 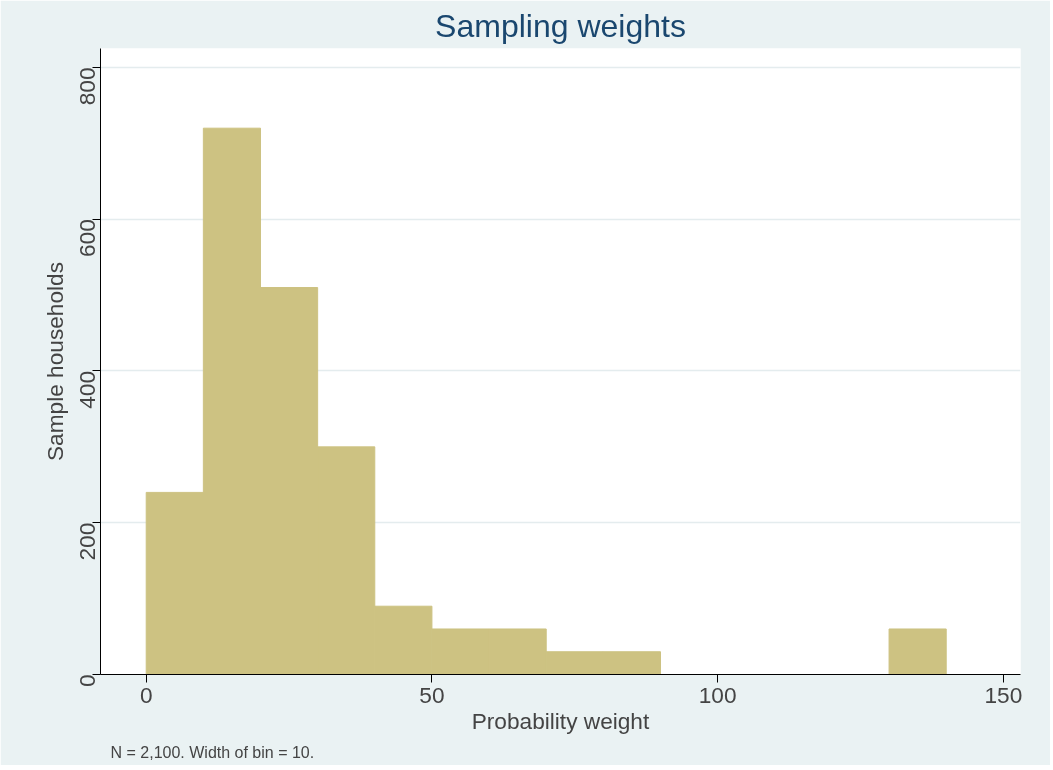 What do you see at coordinates (87, 86) in the screenshot?
I see `y-tick-label: 800` at bounding box center [87, 86].